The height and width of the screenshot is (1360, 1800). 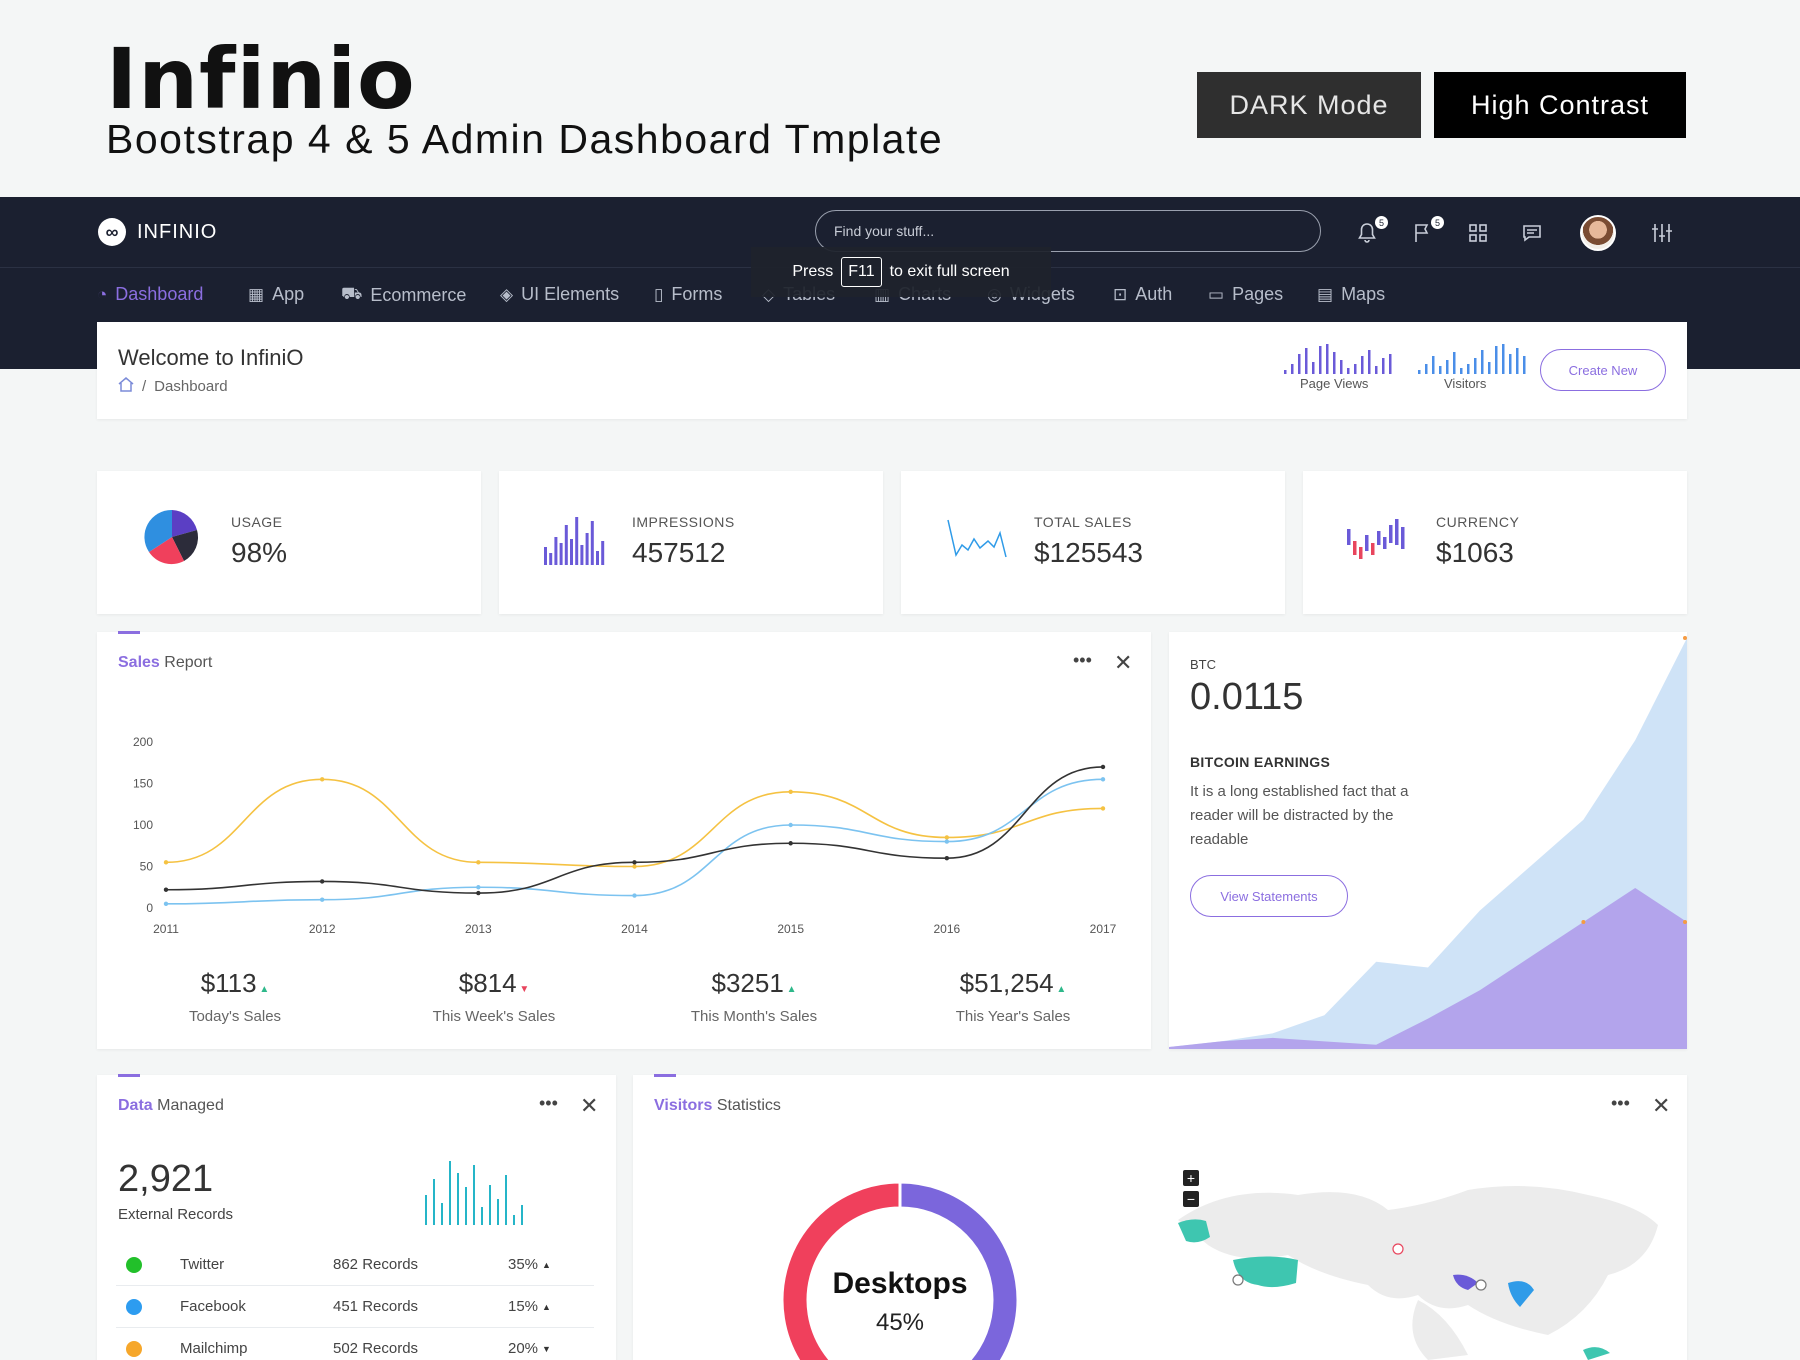 I want to click on nav-item-label: Auth, so click(x=1154, y=294).